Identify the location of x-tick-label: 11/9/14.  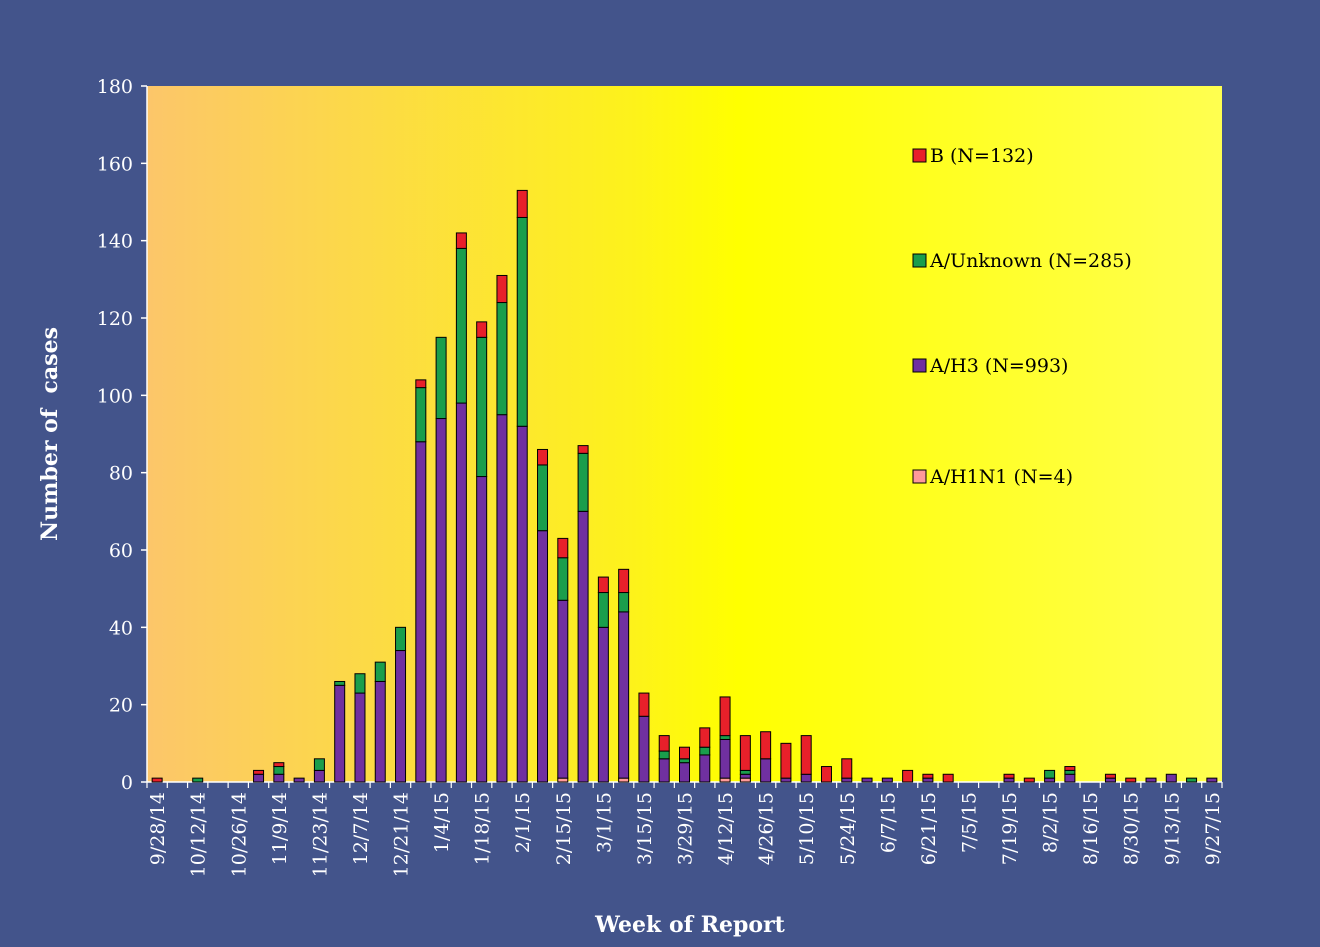
(280, 828).